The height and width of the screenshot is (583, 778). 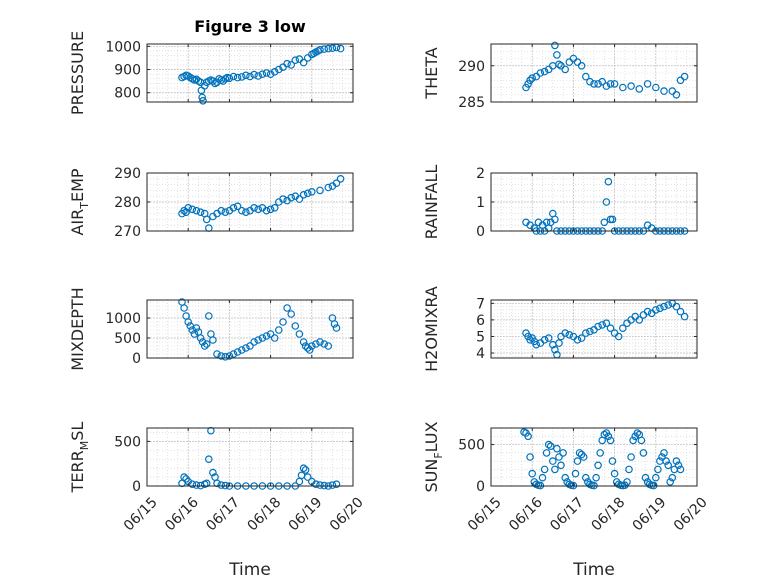 I want to click on subplot-2-y-tick-label: 285, so click(x=471, y=103).